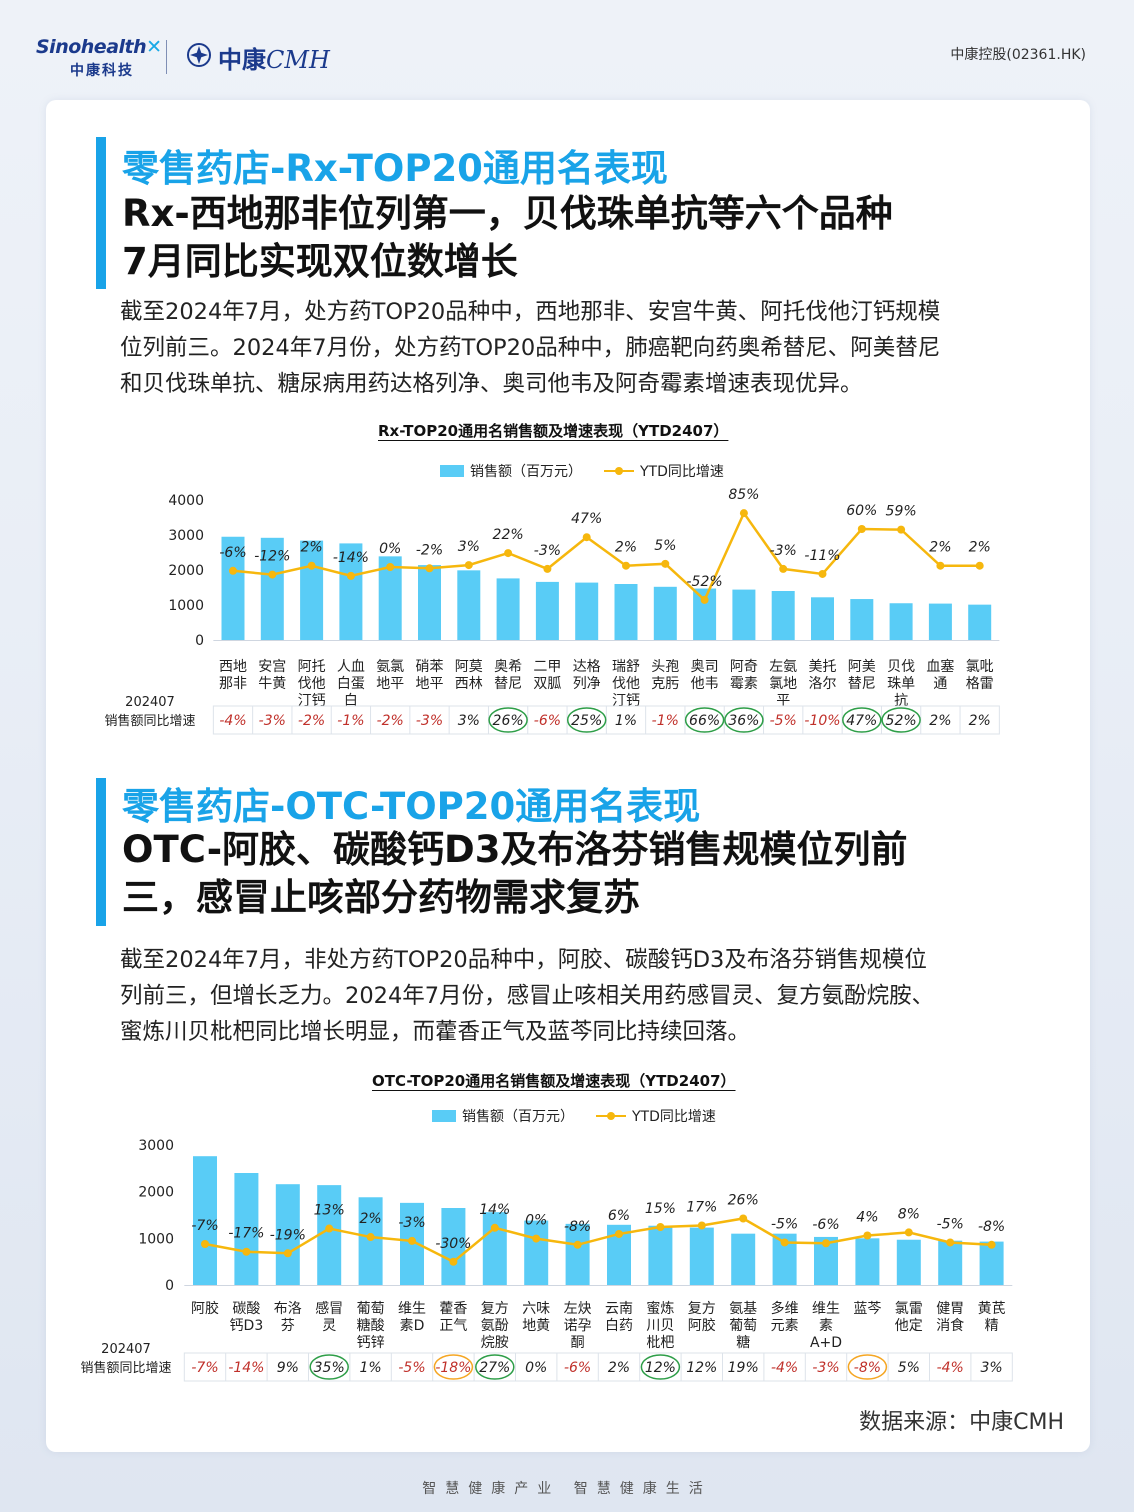 Image resolution: width=1134 pixels, height=1512 pixels. Describe the element at coordinates (547, 551) in the screenshot. I see `growth-data-label: -3%` at that location.